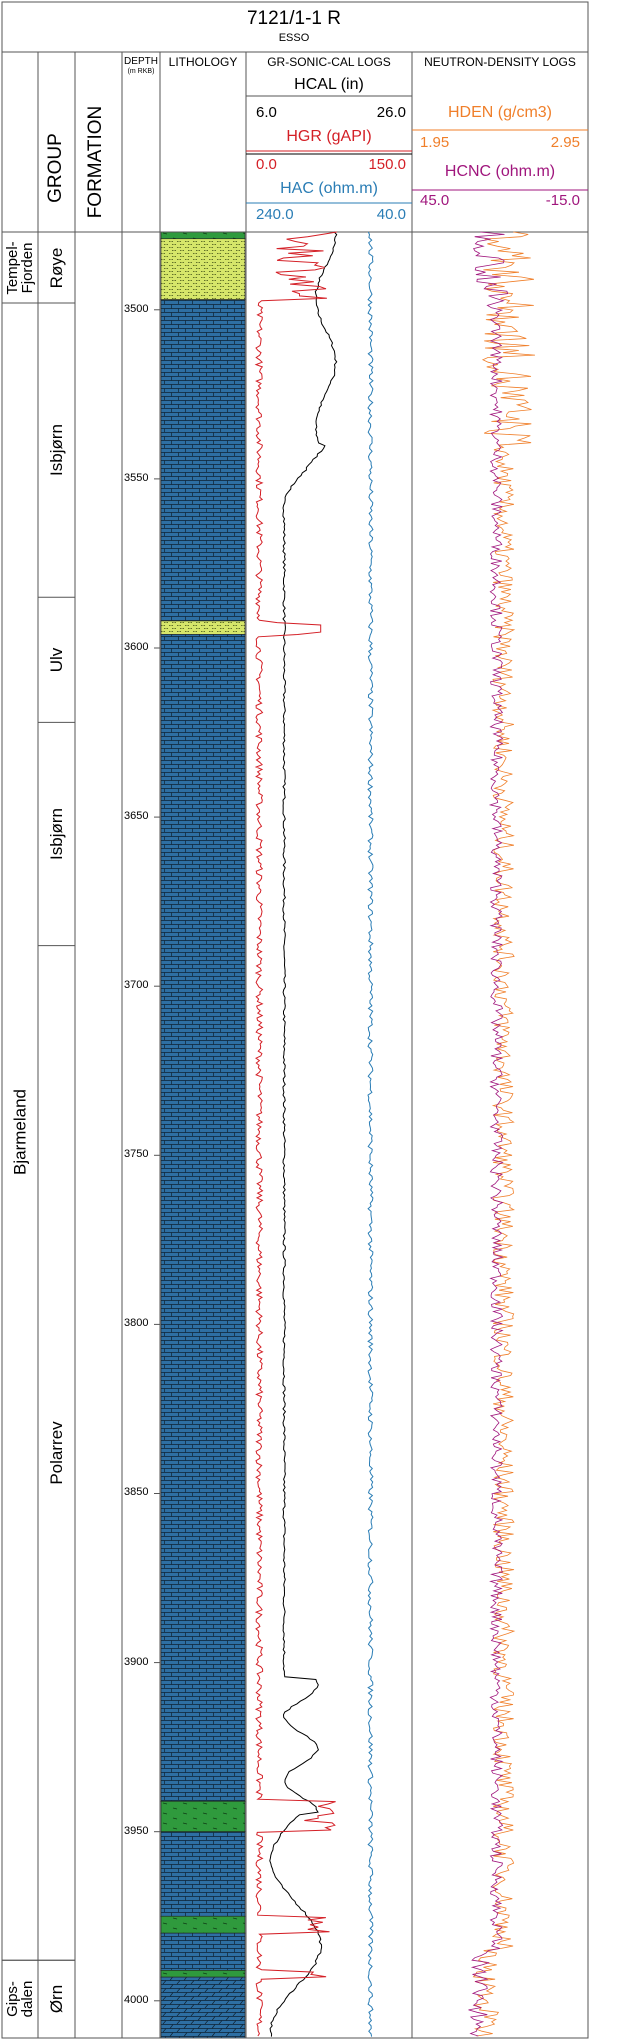 Image resolution: width=634 pixels, height=2041 pixels. What do you see at coordinates (275, 214) in the screenshot?
I see `hac-min-label: 240.0` at bounding box center [275, 214].